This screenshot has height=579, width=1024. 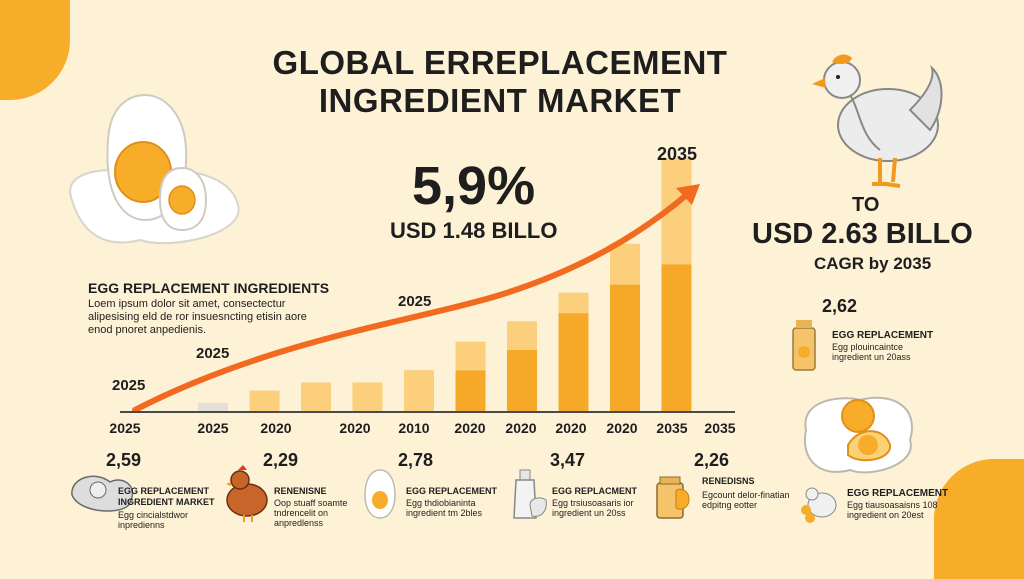 What do you see at coordinates (712, 460) in the screenshot?
I see `bottom-value: 2,26` at bounding box center [712, 460].